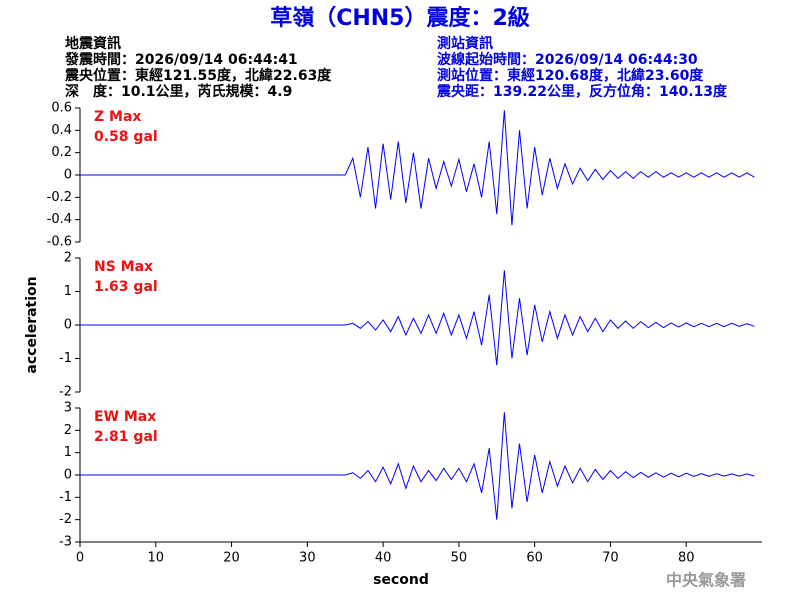  What do you see at coordinates (401, 580) in the screenshot?
I see `x-axis-label: second` at bounding box center [401, 580].